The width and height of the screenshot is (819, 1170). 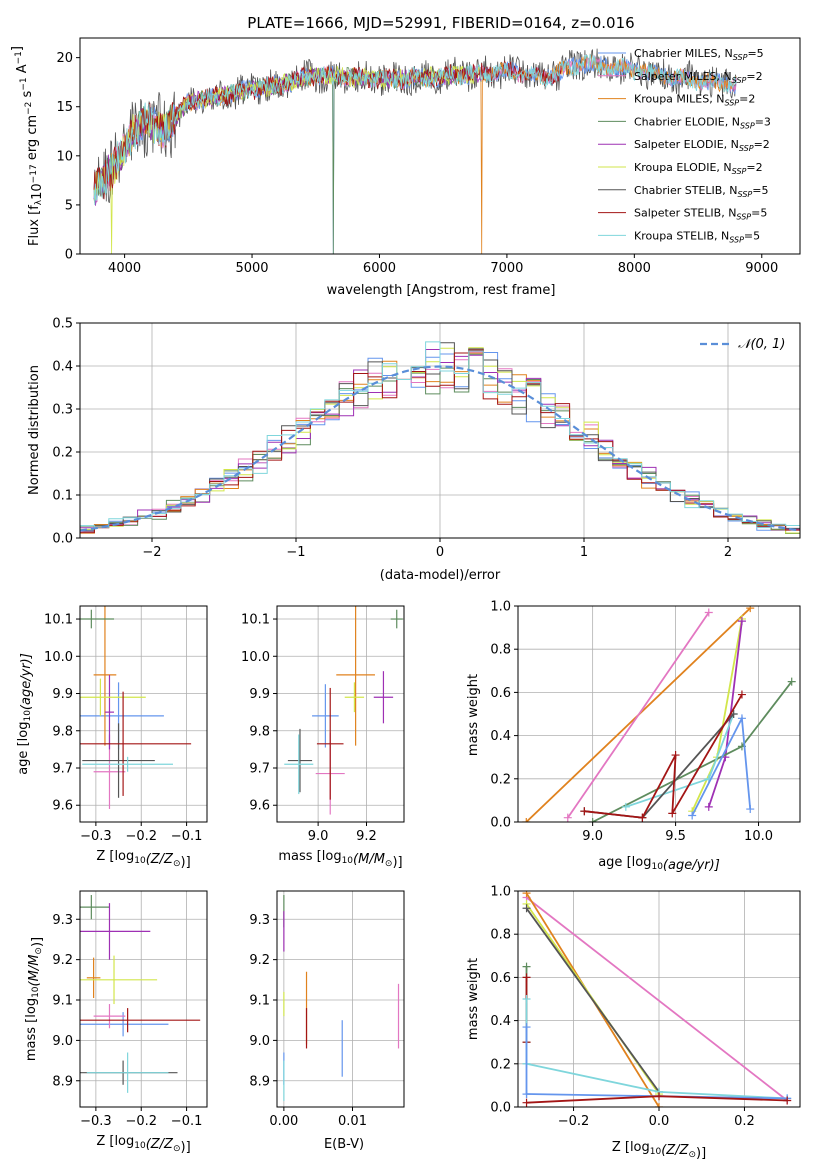 What do you see at coordinates (440, 575) in the screenshot?
I see `residual-xlabel: (data-model)/error` at bounding box center [440, 575].